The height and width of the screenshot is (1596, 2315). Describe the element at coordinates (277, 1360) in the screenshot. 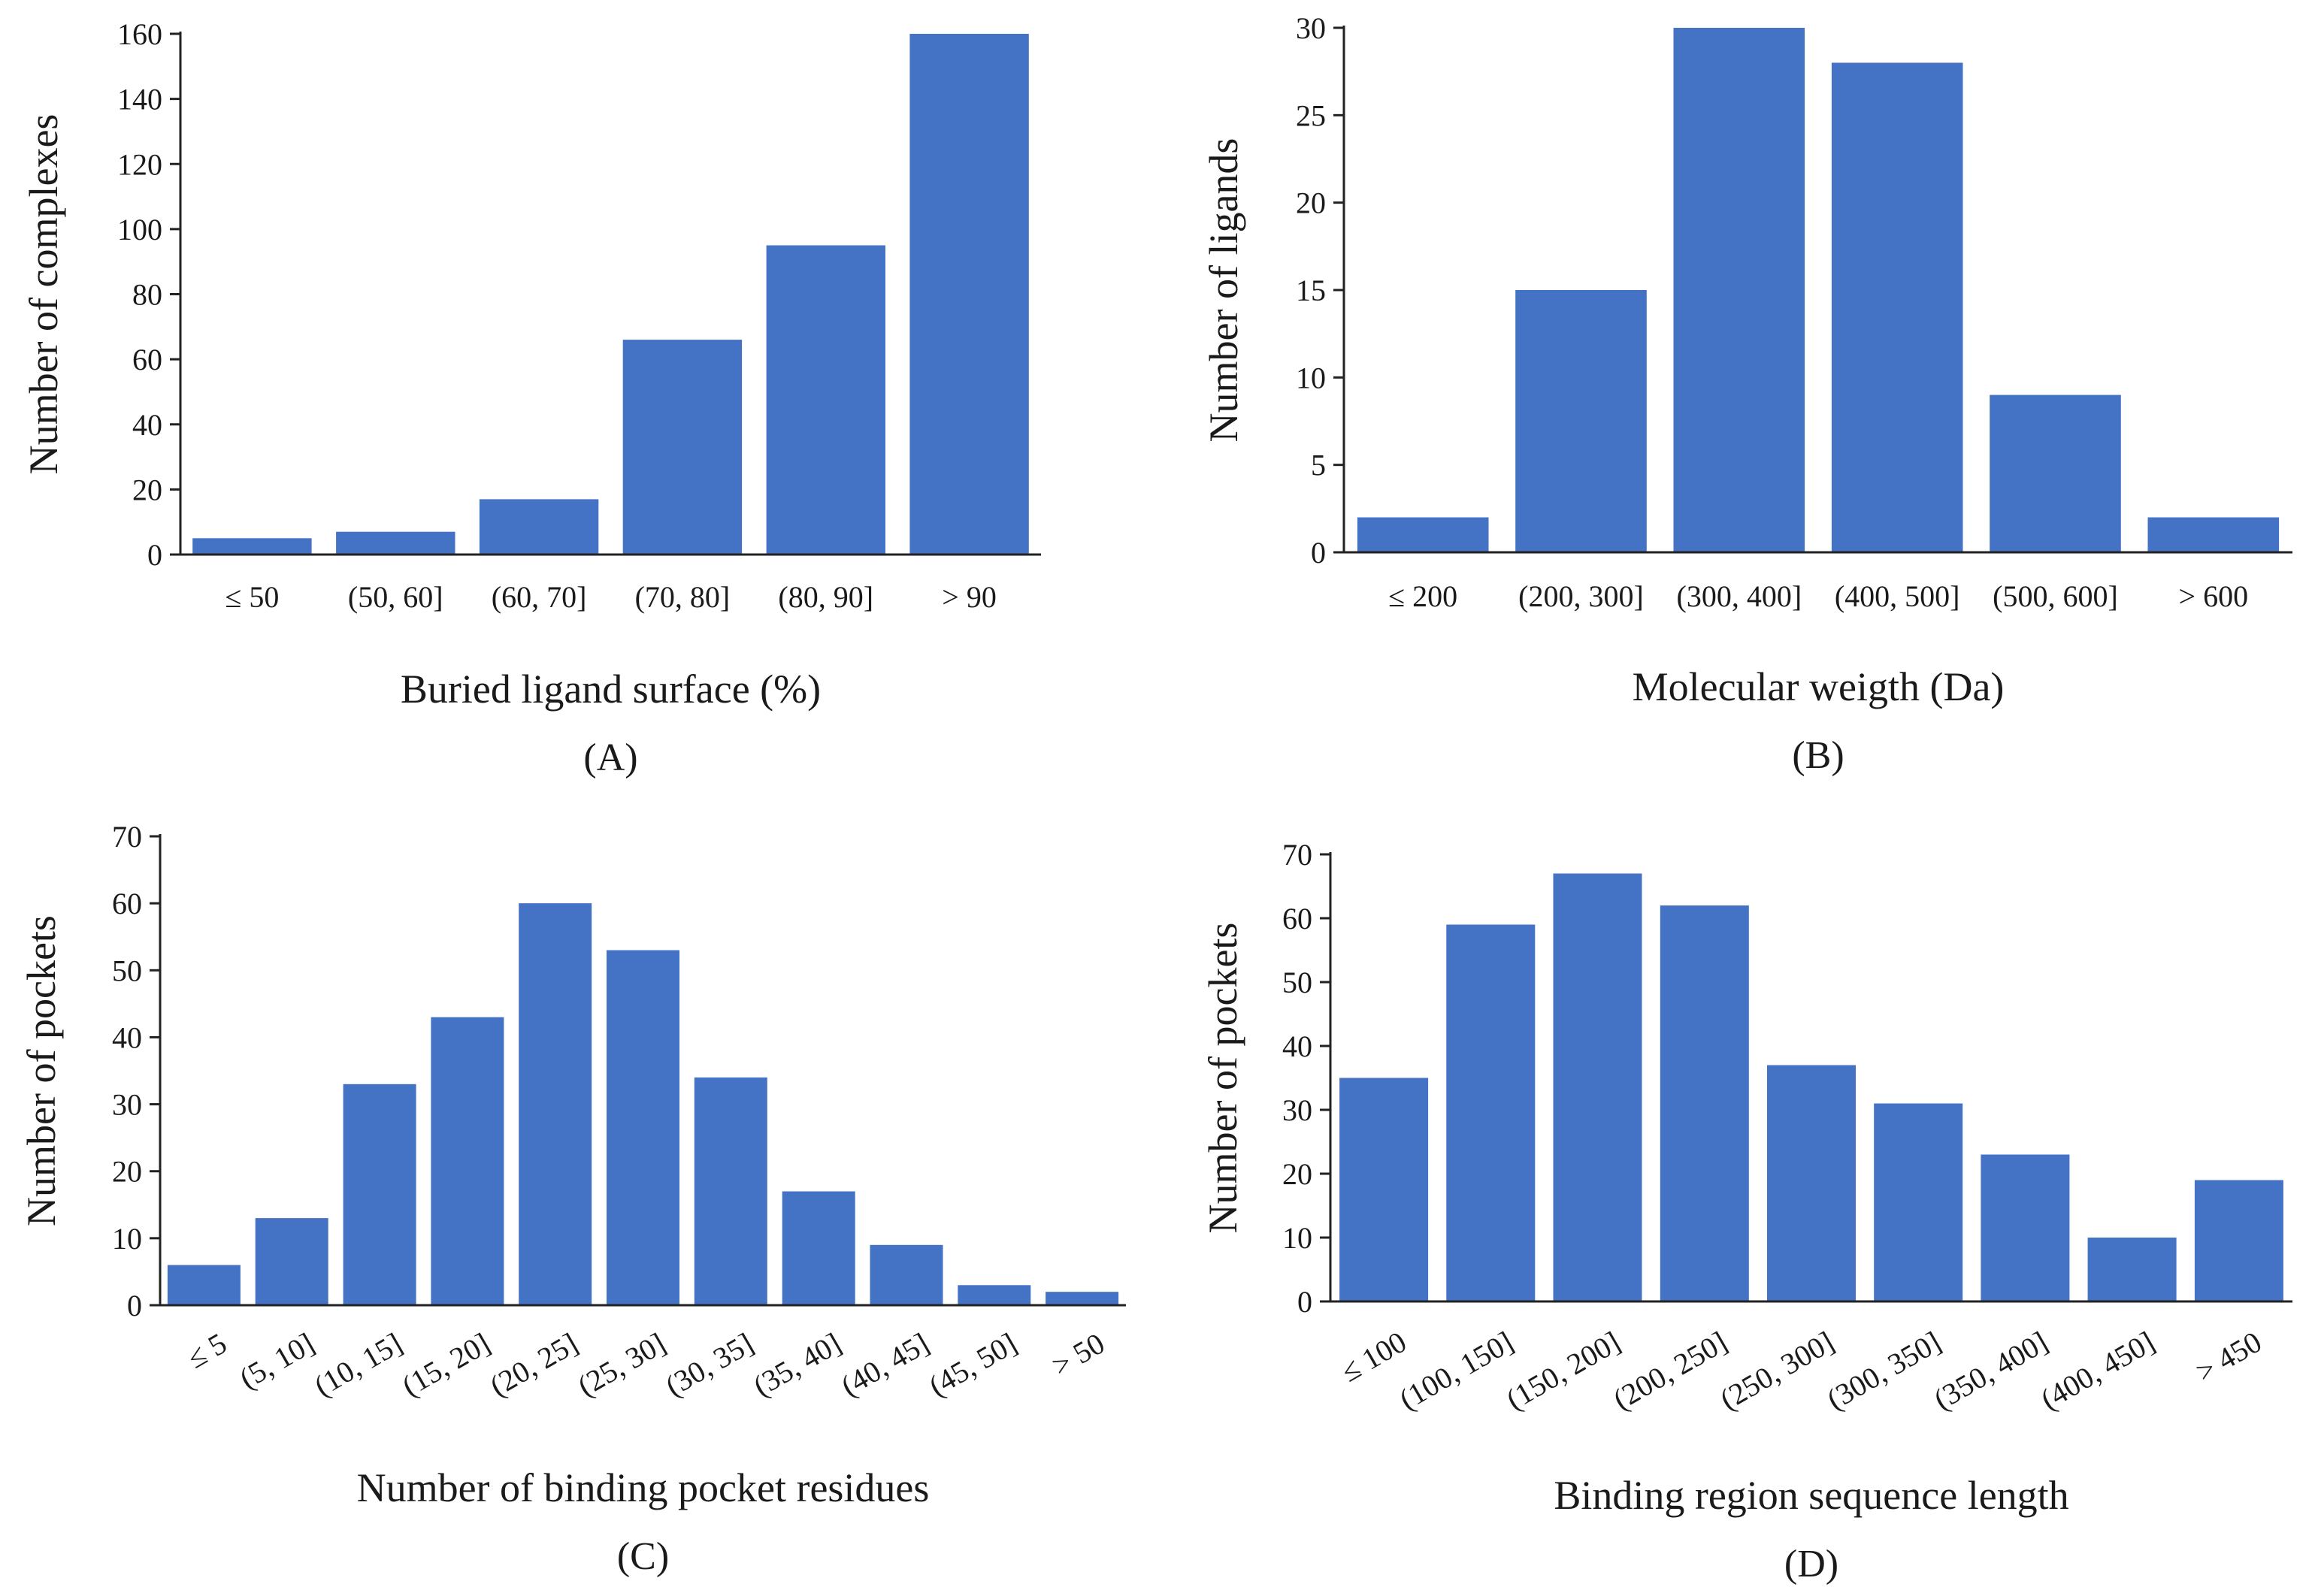

I see `category-label: (5, 10]` at that location.